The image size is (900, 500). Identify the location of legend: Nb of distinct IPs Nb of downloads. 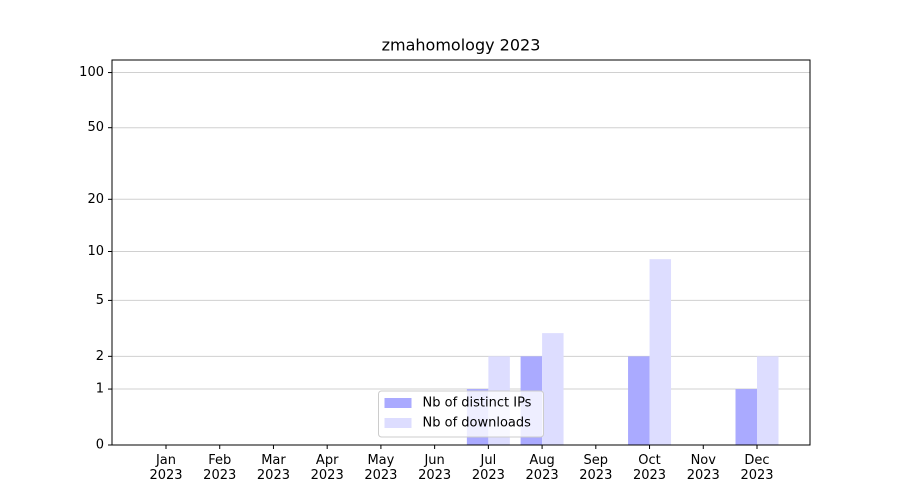
(461, 414).